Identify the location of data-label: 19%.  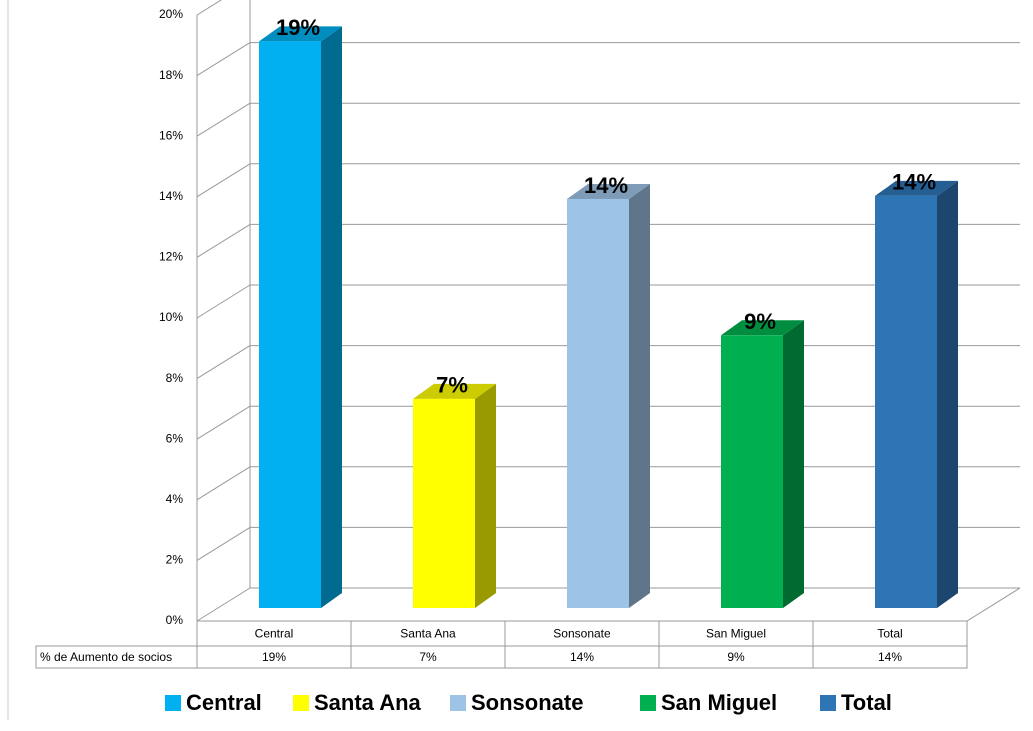
(298, 27).